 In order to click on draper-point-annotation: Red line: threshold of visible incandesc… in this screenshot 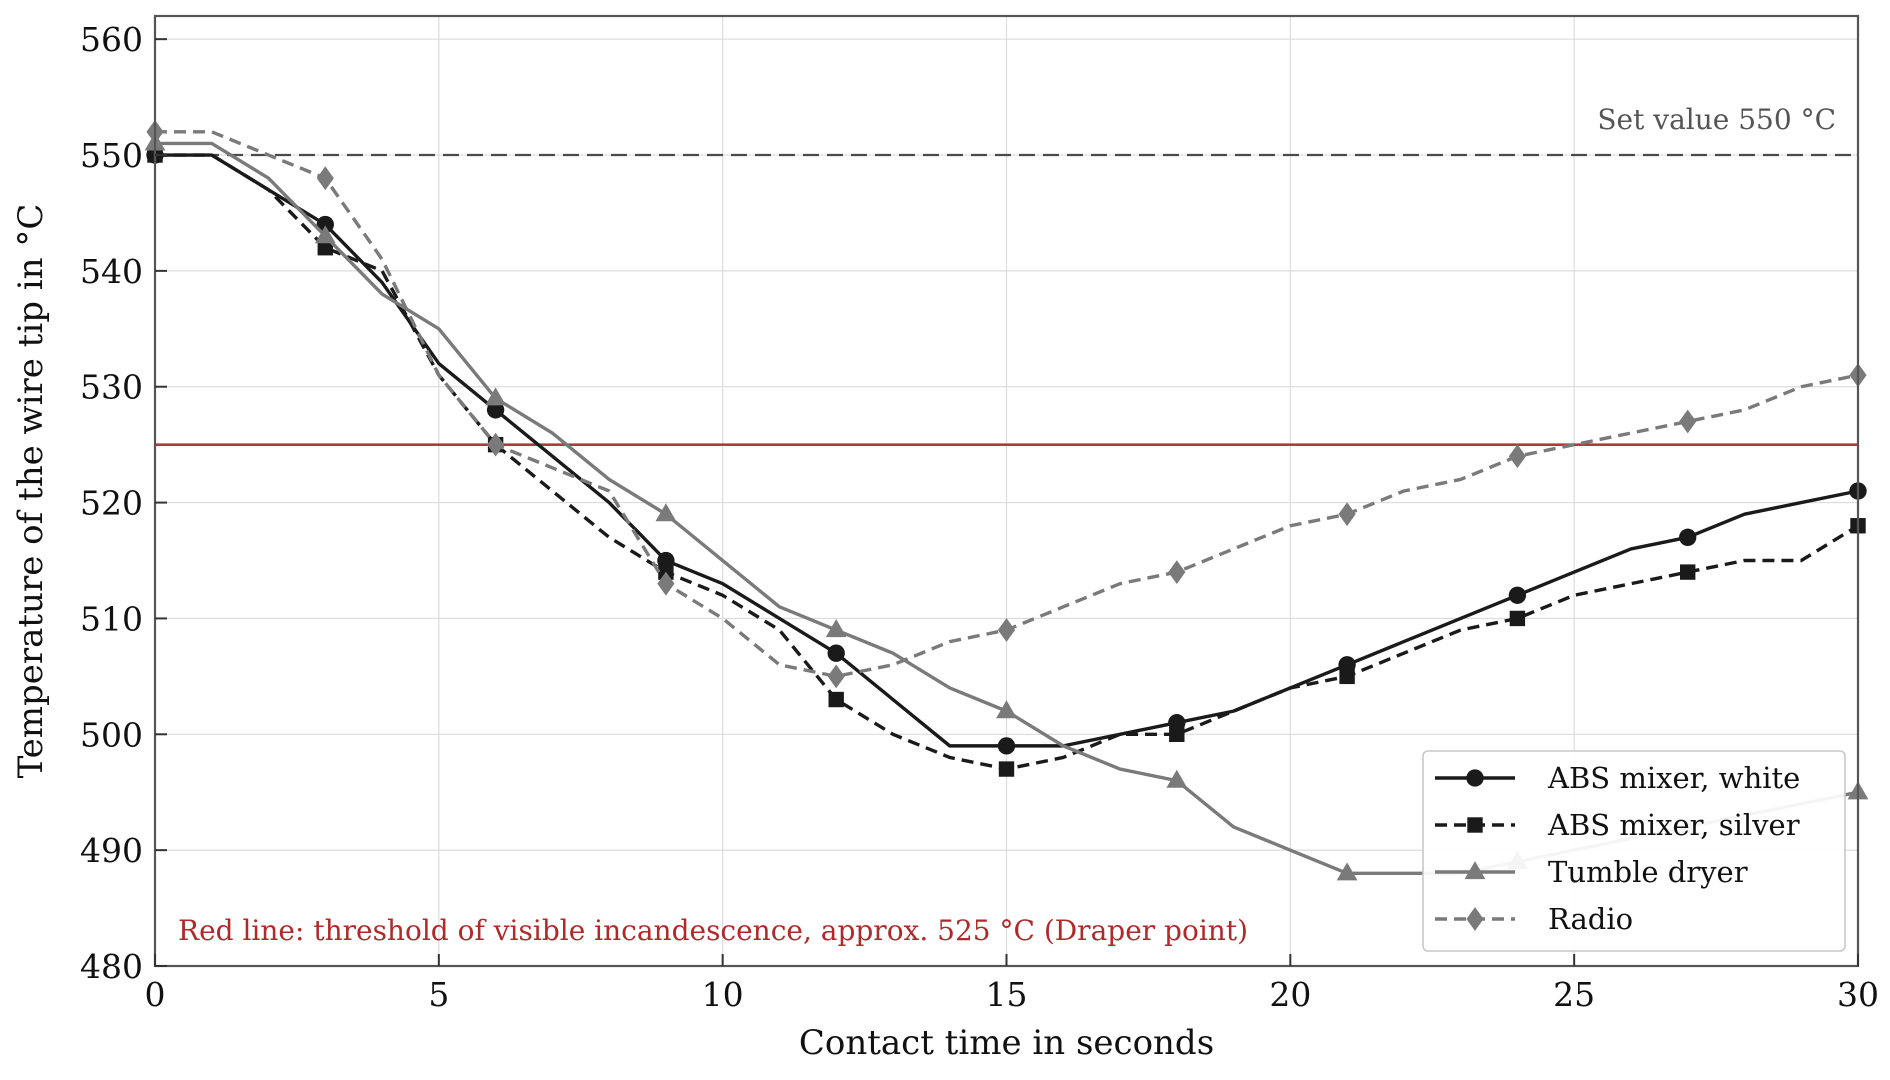, I will do `click(713, 930)`.